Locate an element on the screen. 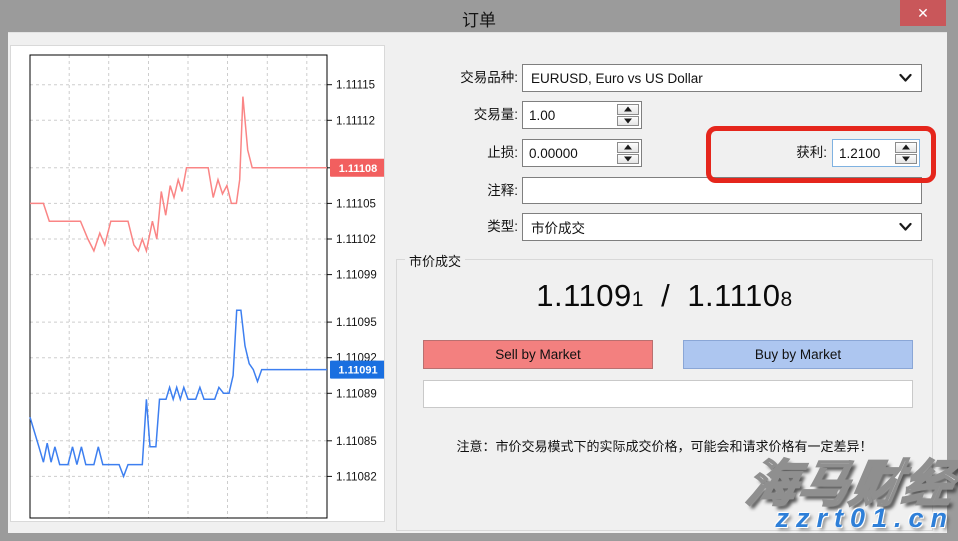 This screenshot has width=958, height=541. titlebar: 订单 ✕ is located at coordinates (479, 16).